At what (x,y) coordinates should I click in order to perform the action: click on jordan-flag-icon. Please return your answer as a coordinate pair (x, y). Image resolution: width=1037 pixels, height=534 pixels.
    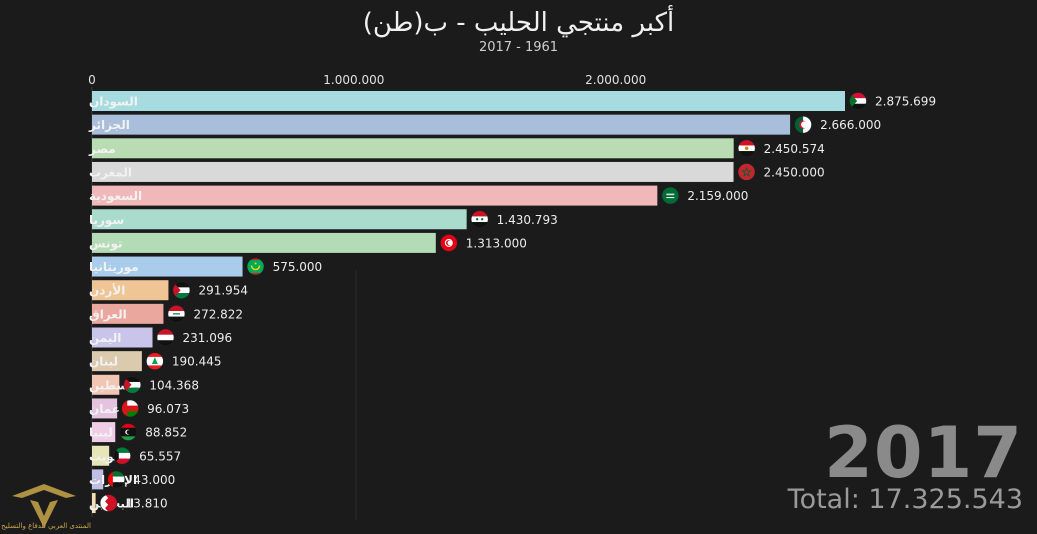
    Looking at the image, I should click on (181, 290).